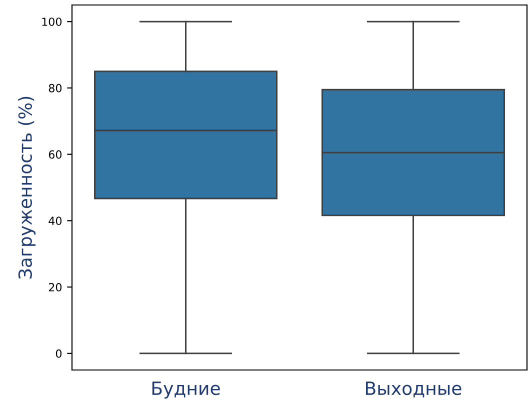 The width and height of the screenshot is (529, 407). Describe the element at coordinates (52, 22) in the screenshot. I see `y-tick-label: 100` at that location.